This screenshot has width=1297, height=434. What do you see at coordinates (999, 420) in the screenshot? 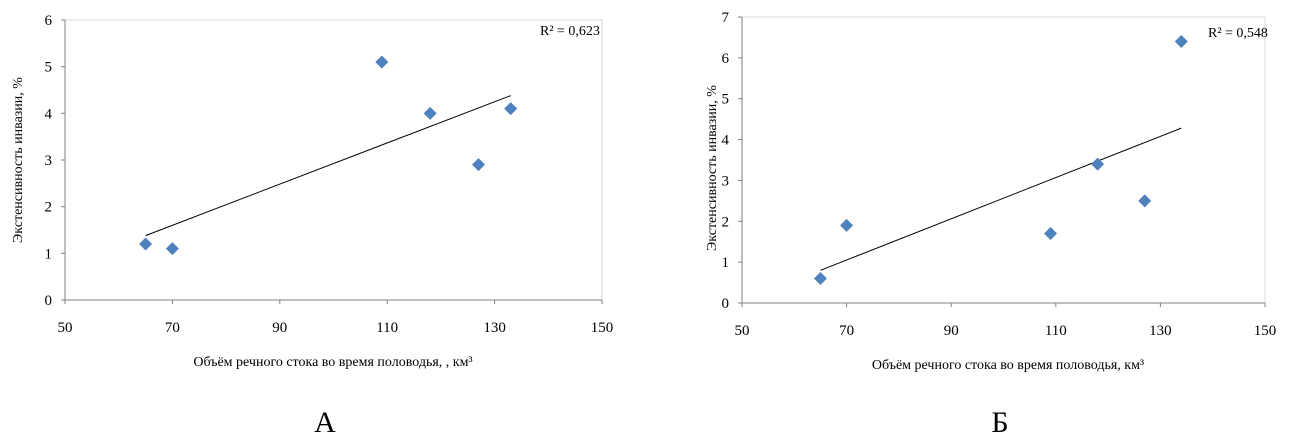
I see `panel-label: Б` at bounding box center [999, 420].